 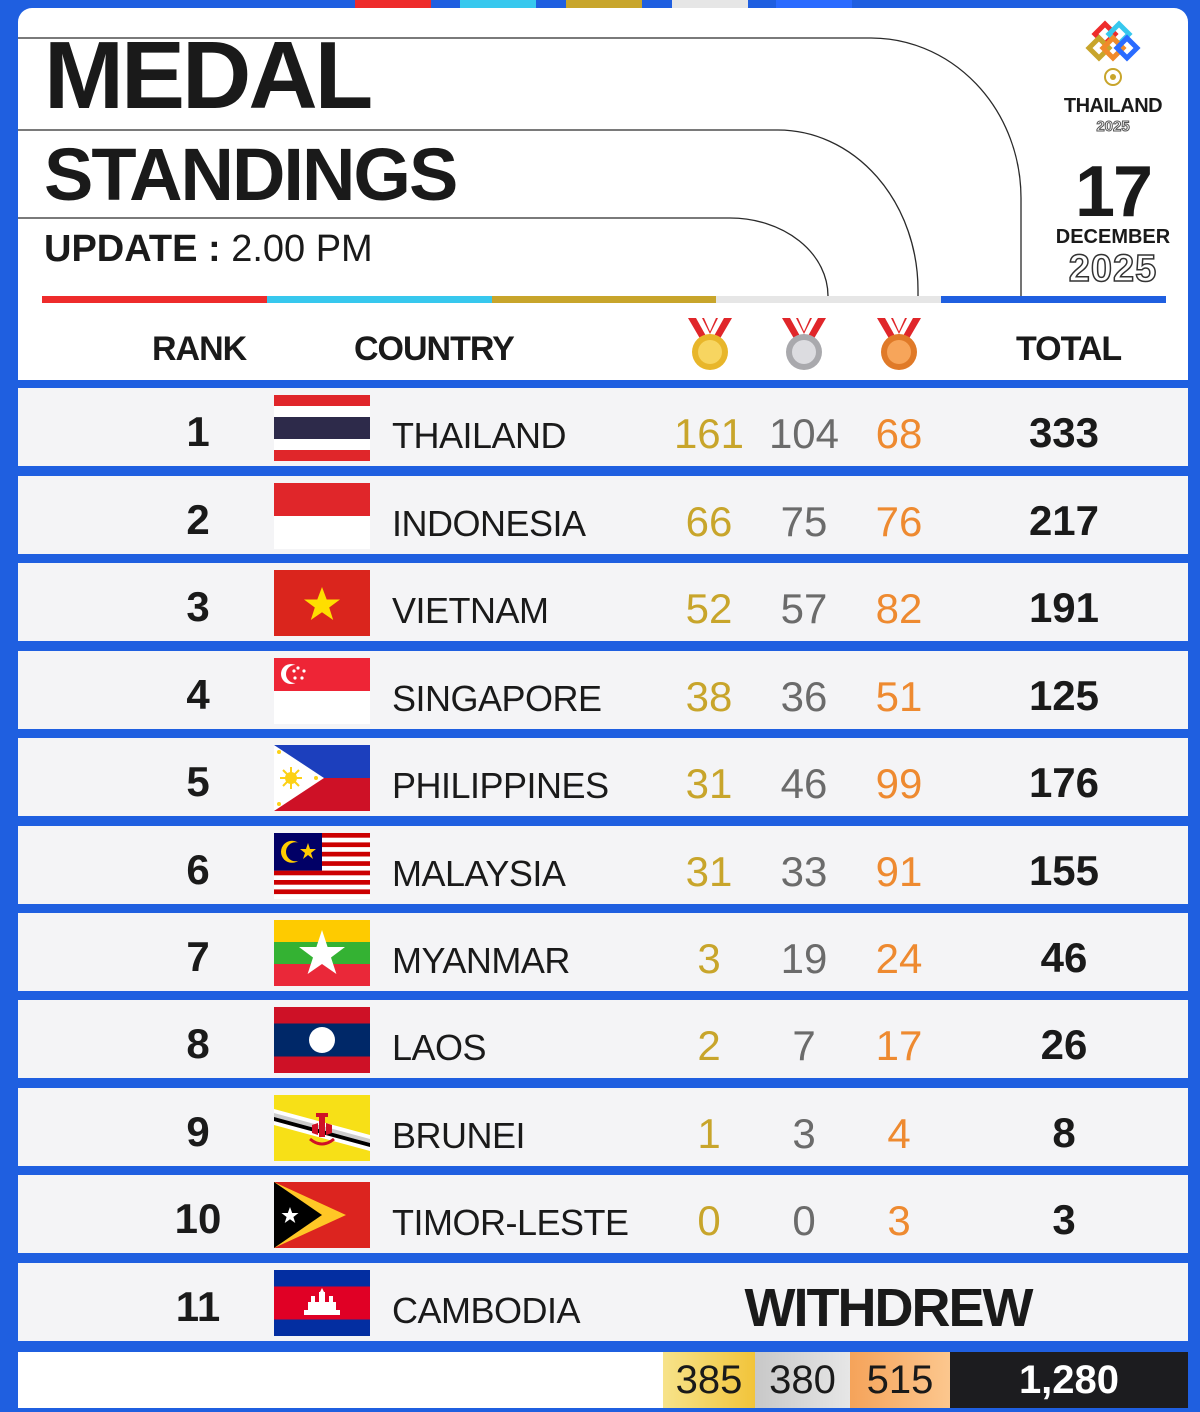 I want to click on table-row: 6 MALAYSIA 31 33 91 155, so click(x=603, y=865).